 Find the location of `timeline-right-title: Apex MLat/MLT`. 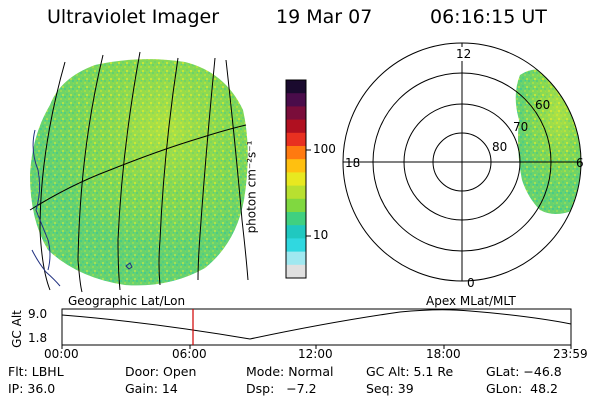

timeline-right-title: Apex MLat/MLT is located at coordinates (471, 301).